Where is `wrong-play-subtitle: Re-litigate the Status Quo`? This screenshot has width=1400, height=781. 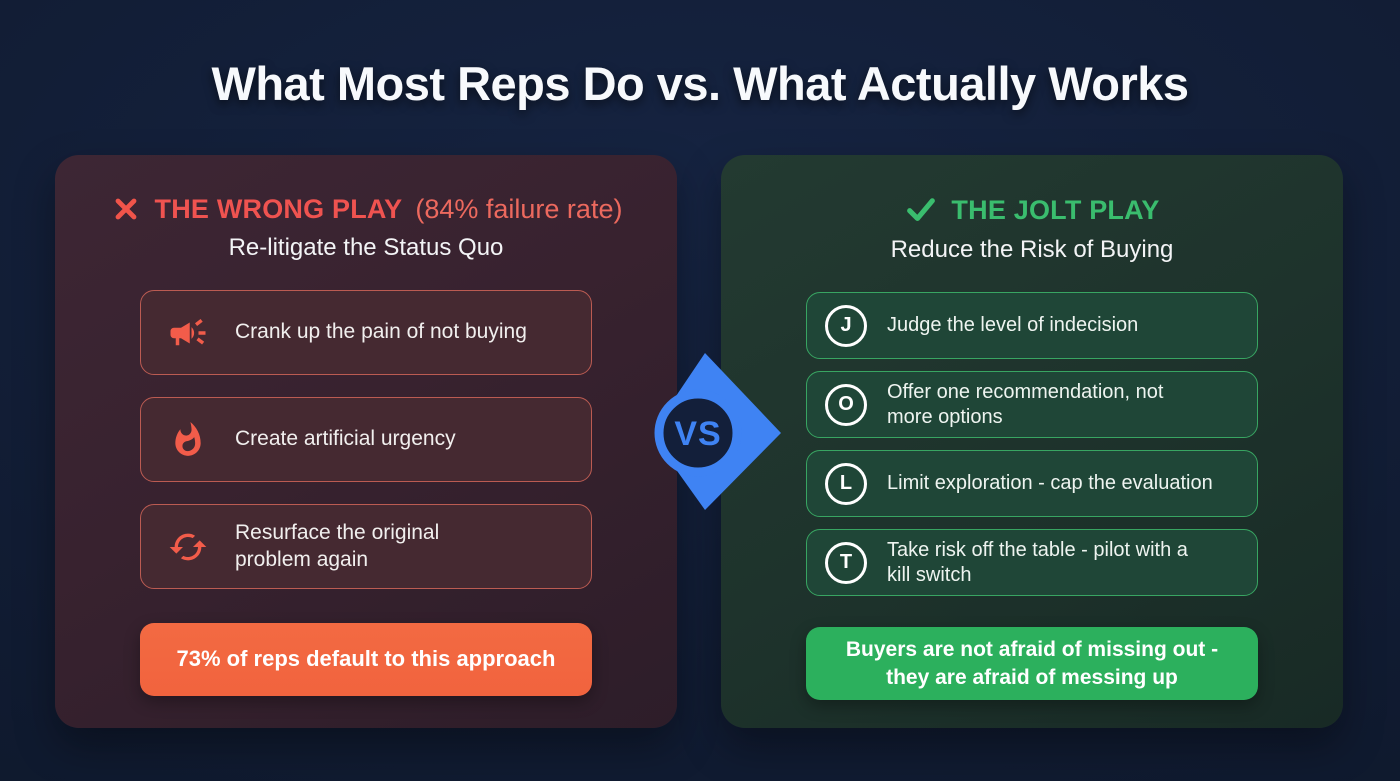 wrong-play-subtitle: Re-litigate the Status Quo is located at coordinates (366, 247).